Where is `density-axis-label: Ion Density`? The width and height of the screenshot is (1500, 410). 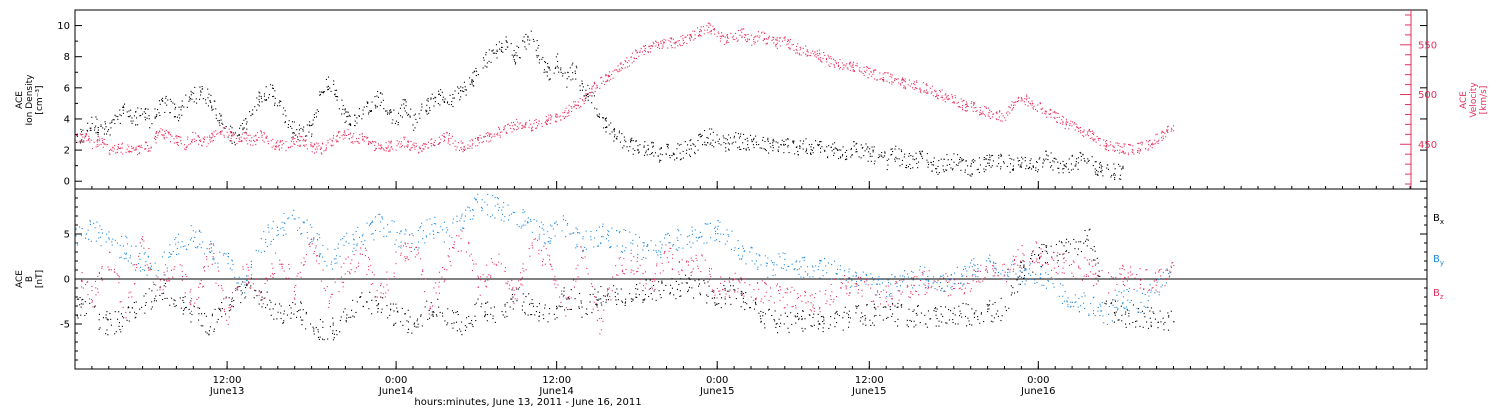 density-axis-label: Ion Density is located at coordinates (30, 100).